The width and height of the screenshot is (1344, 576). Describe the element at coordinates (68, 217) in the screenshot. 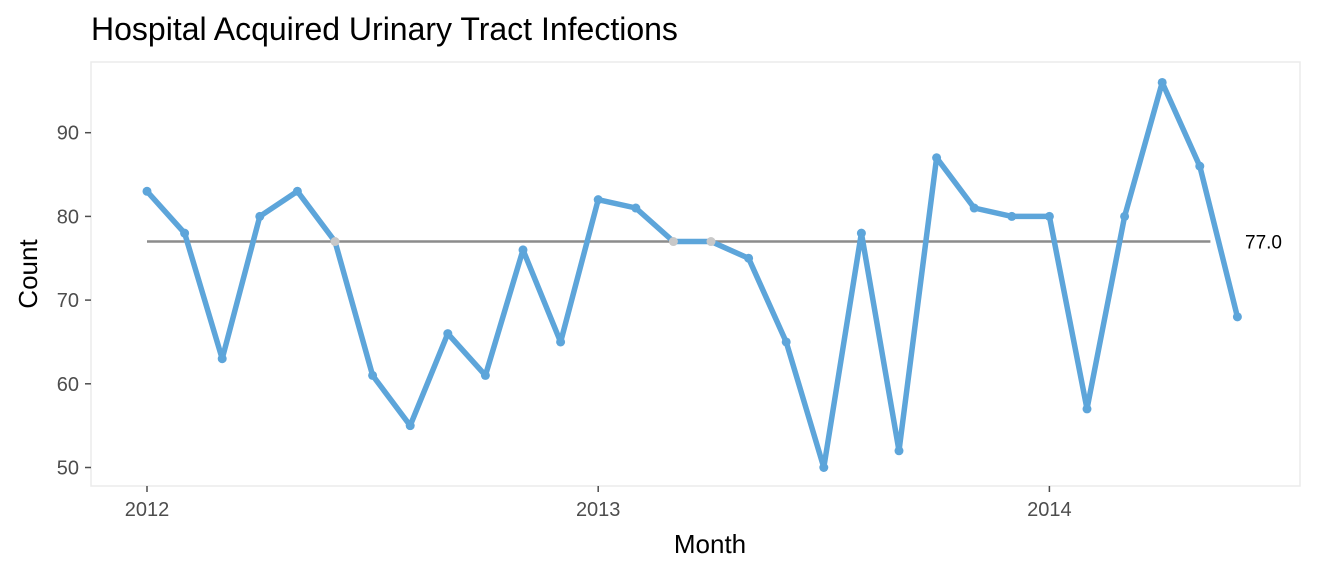

I see `y-tick-label: 80` at that location.